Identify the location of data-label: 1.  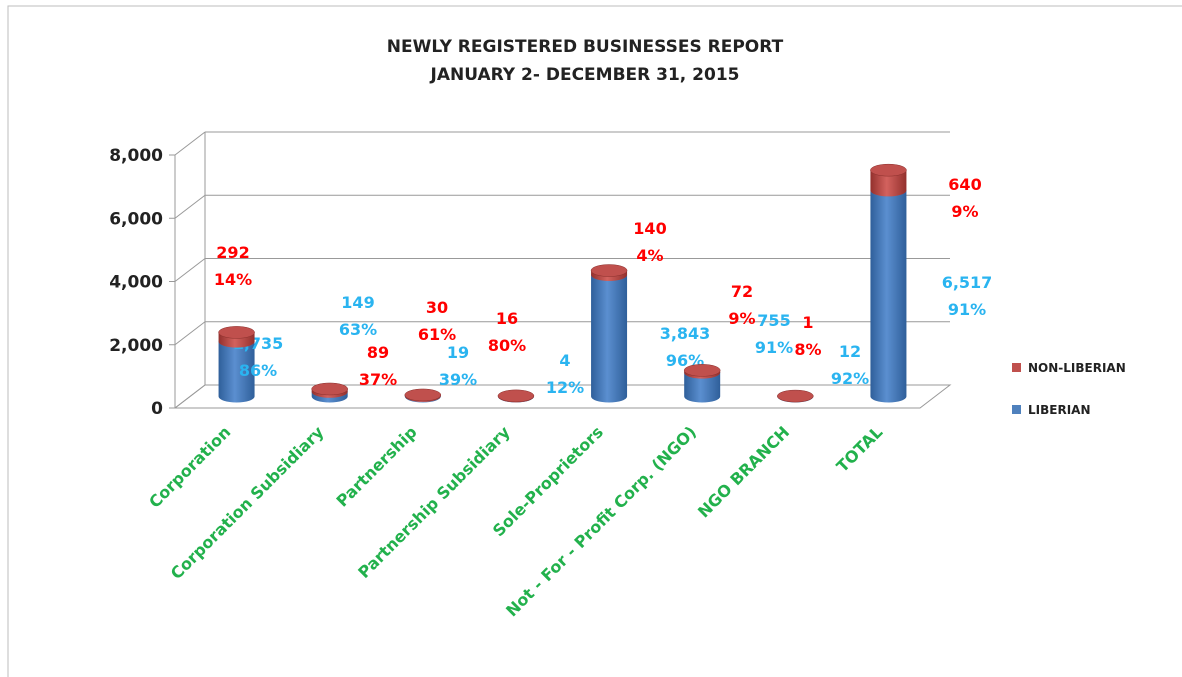
(807, 322).